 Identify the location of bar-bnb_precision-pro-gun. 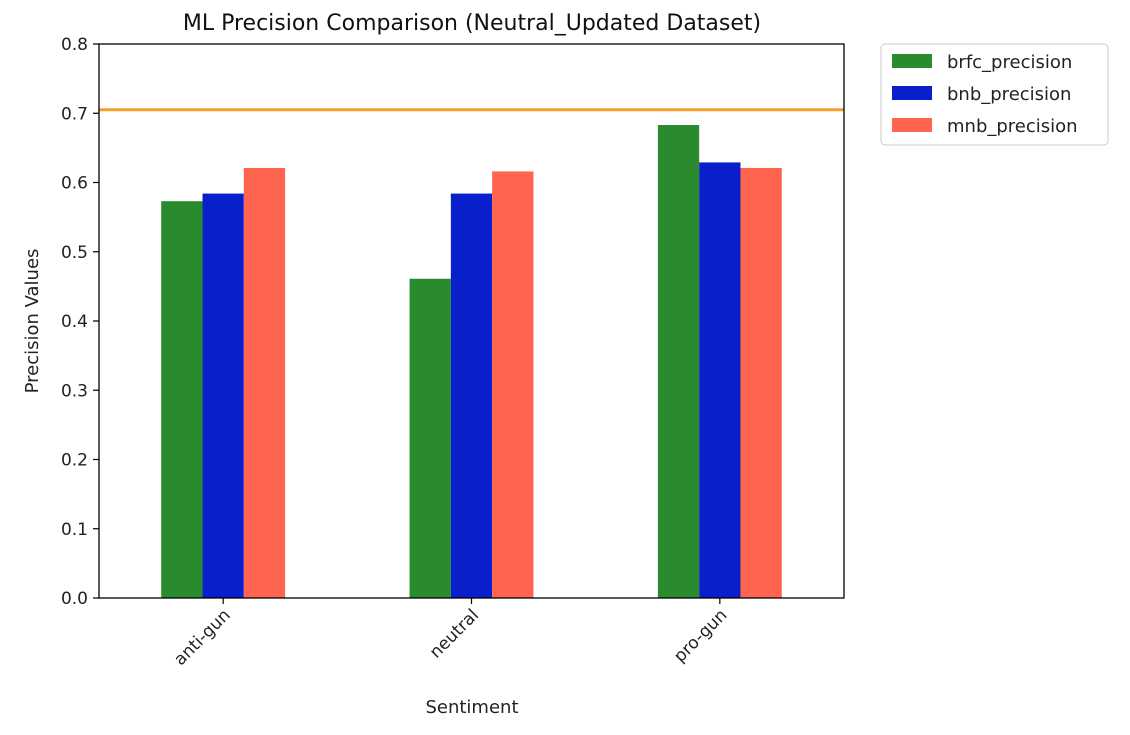
(720, 380).